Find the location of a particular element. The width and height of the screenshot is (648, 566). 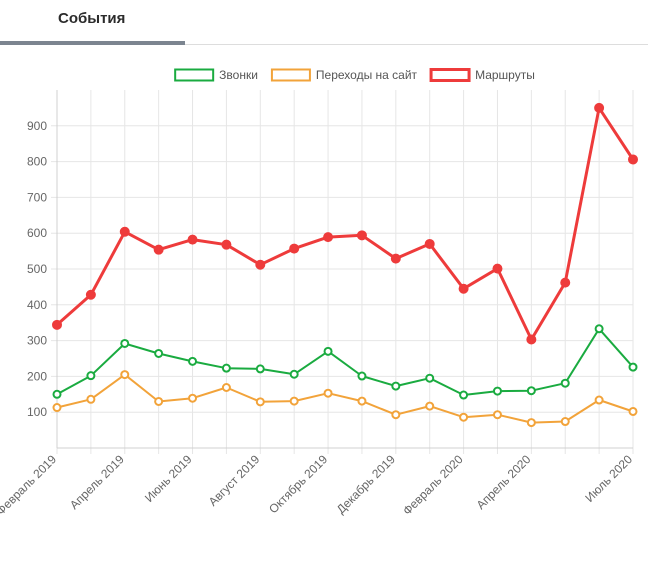

tab-events: События is located at coordinates (92, 22).